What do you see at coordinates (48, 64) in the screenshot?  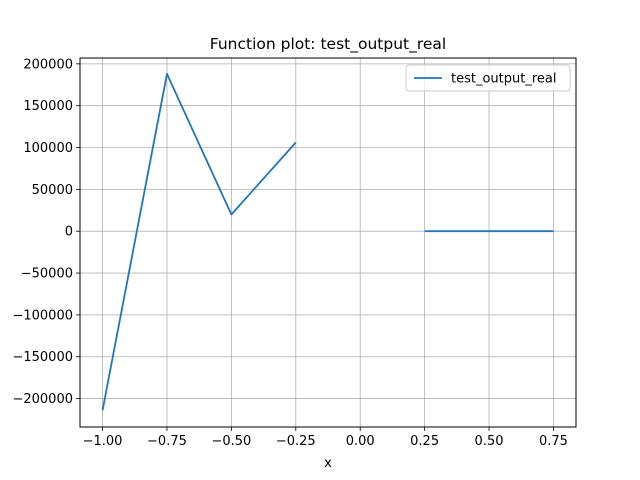 I see `y-tick-label: 200000` at bounding box center [48, 64].